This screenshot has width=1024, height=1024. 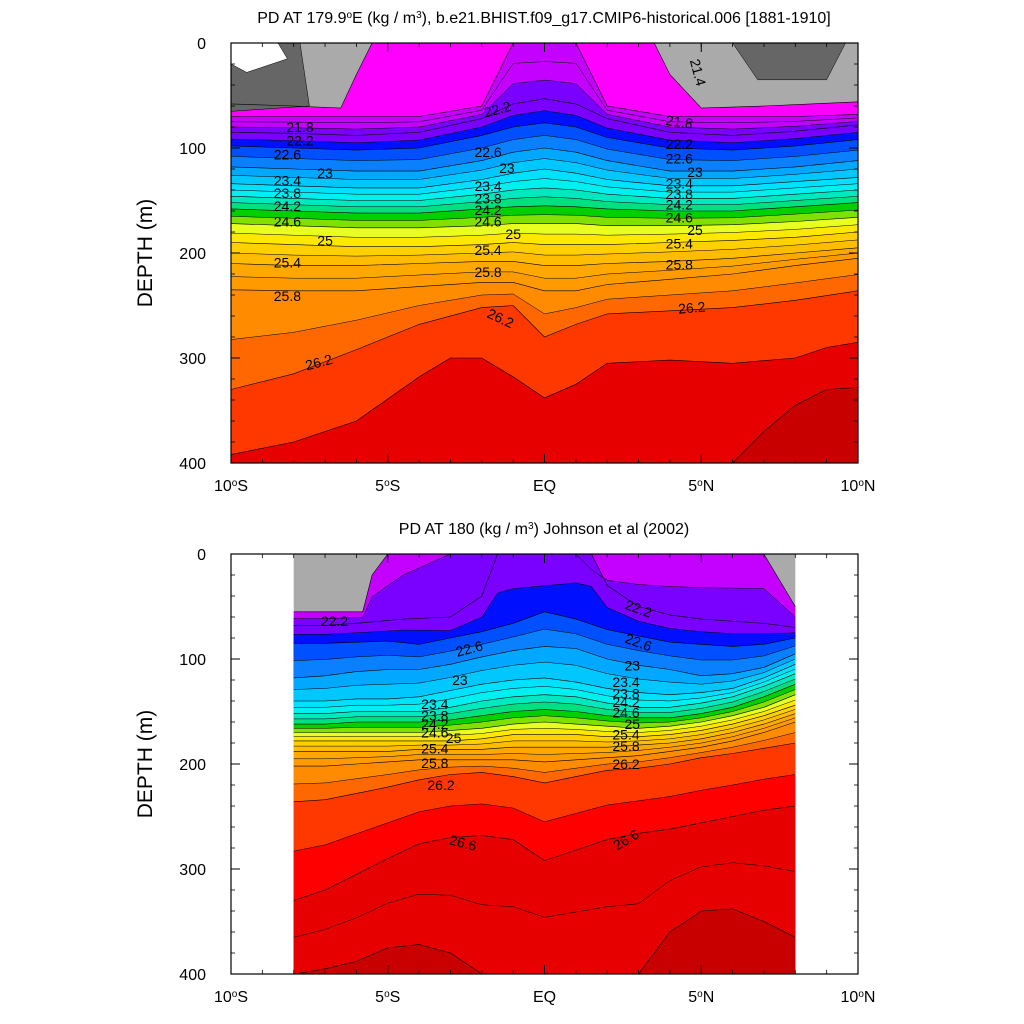 I want to click on panel-top-xtick-label: 10oS, so click(x=231, y=487).